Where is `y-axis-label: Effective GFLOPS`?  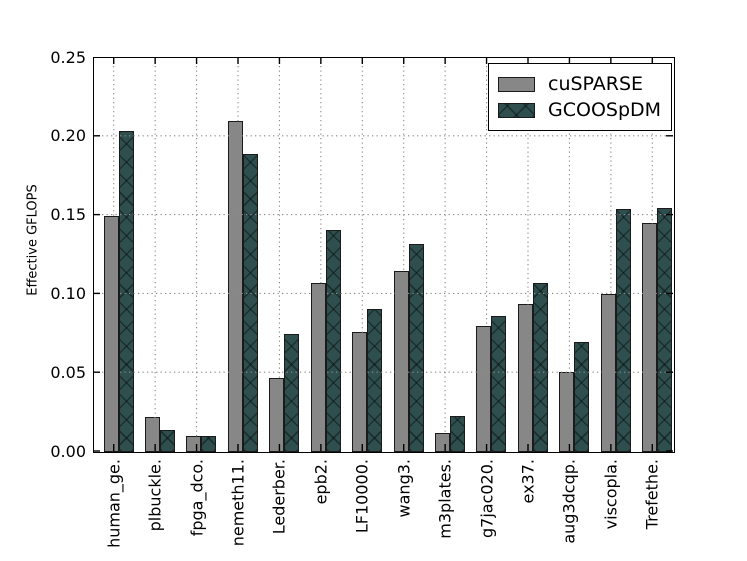 y-axis-label: Effective GFLOPS is located at coordinates (33, 240).